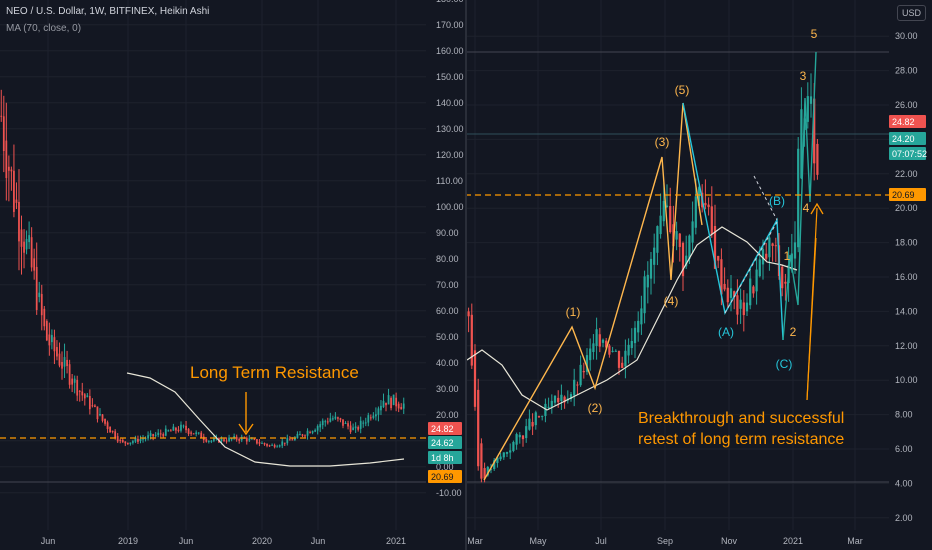 The width and height of the screenshot is (932, 550). Describe the element at coordinates (906, 311) in the screenshot. I see `right-y-tick-label: 14.00` at that location.